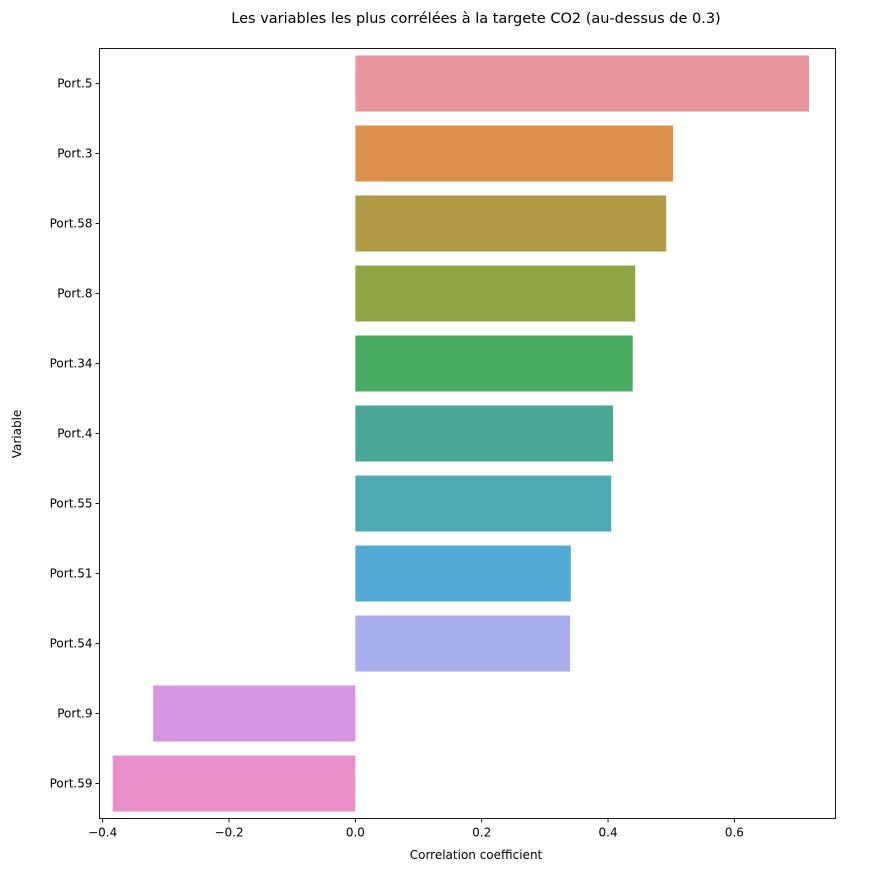 The width and height of the screenshot is (874, 872). I want to click on y-tick-label: Port.54, so click(71, 644).